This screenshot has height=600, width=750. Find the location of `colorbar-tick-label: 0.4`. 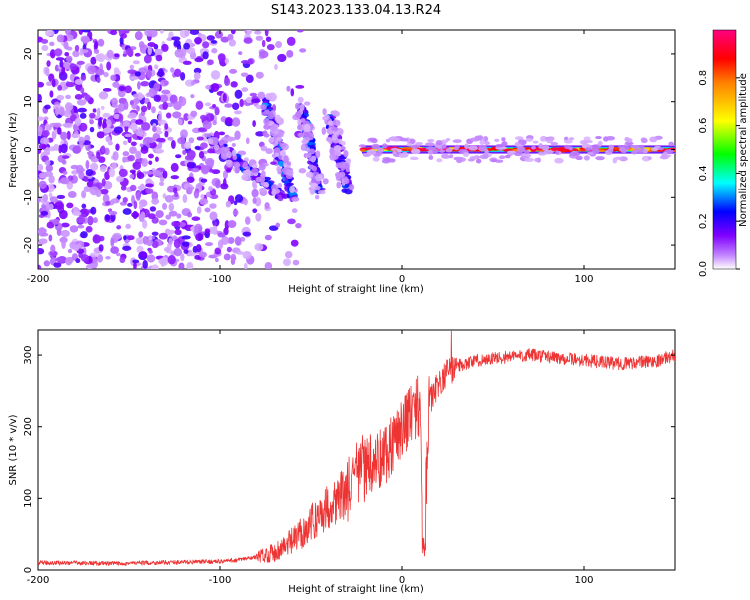

colorbar-tick-label: 0.4 is located at coordinates (703, 173).